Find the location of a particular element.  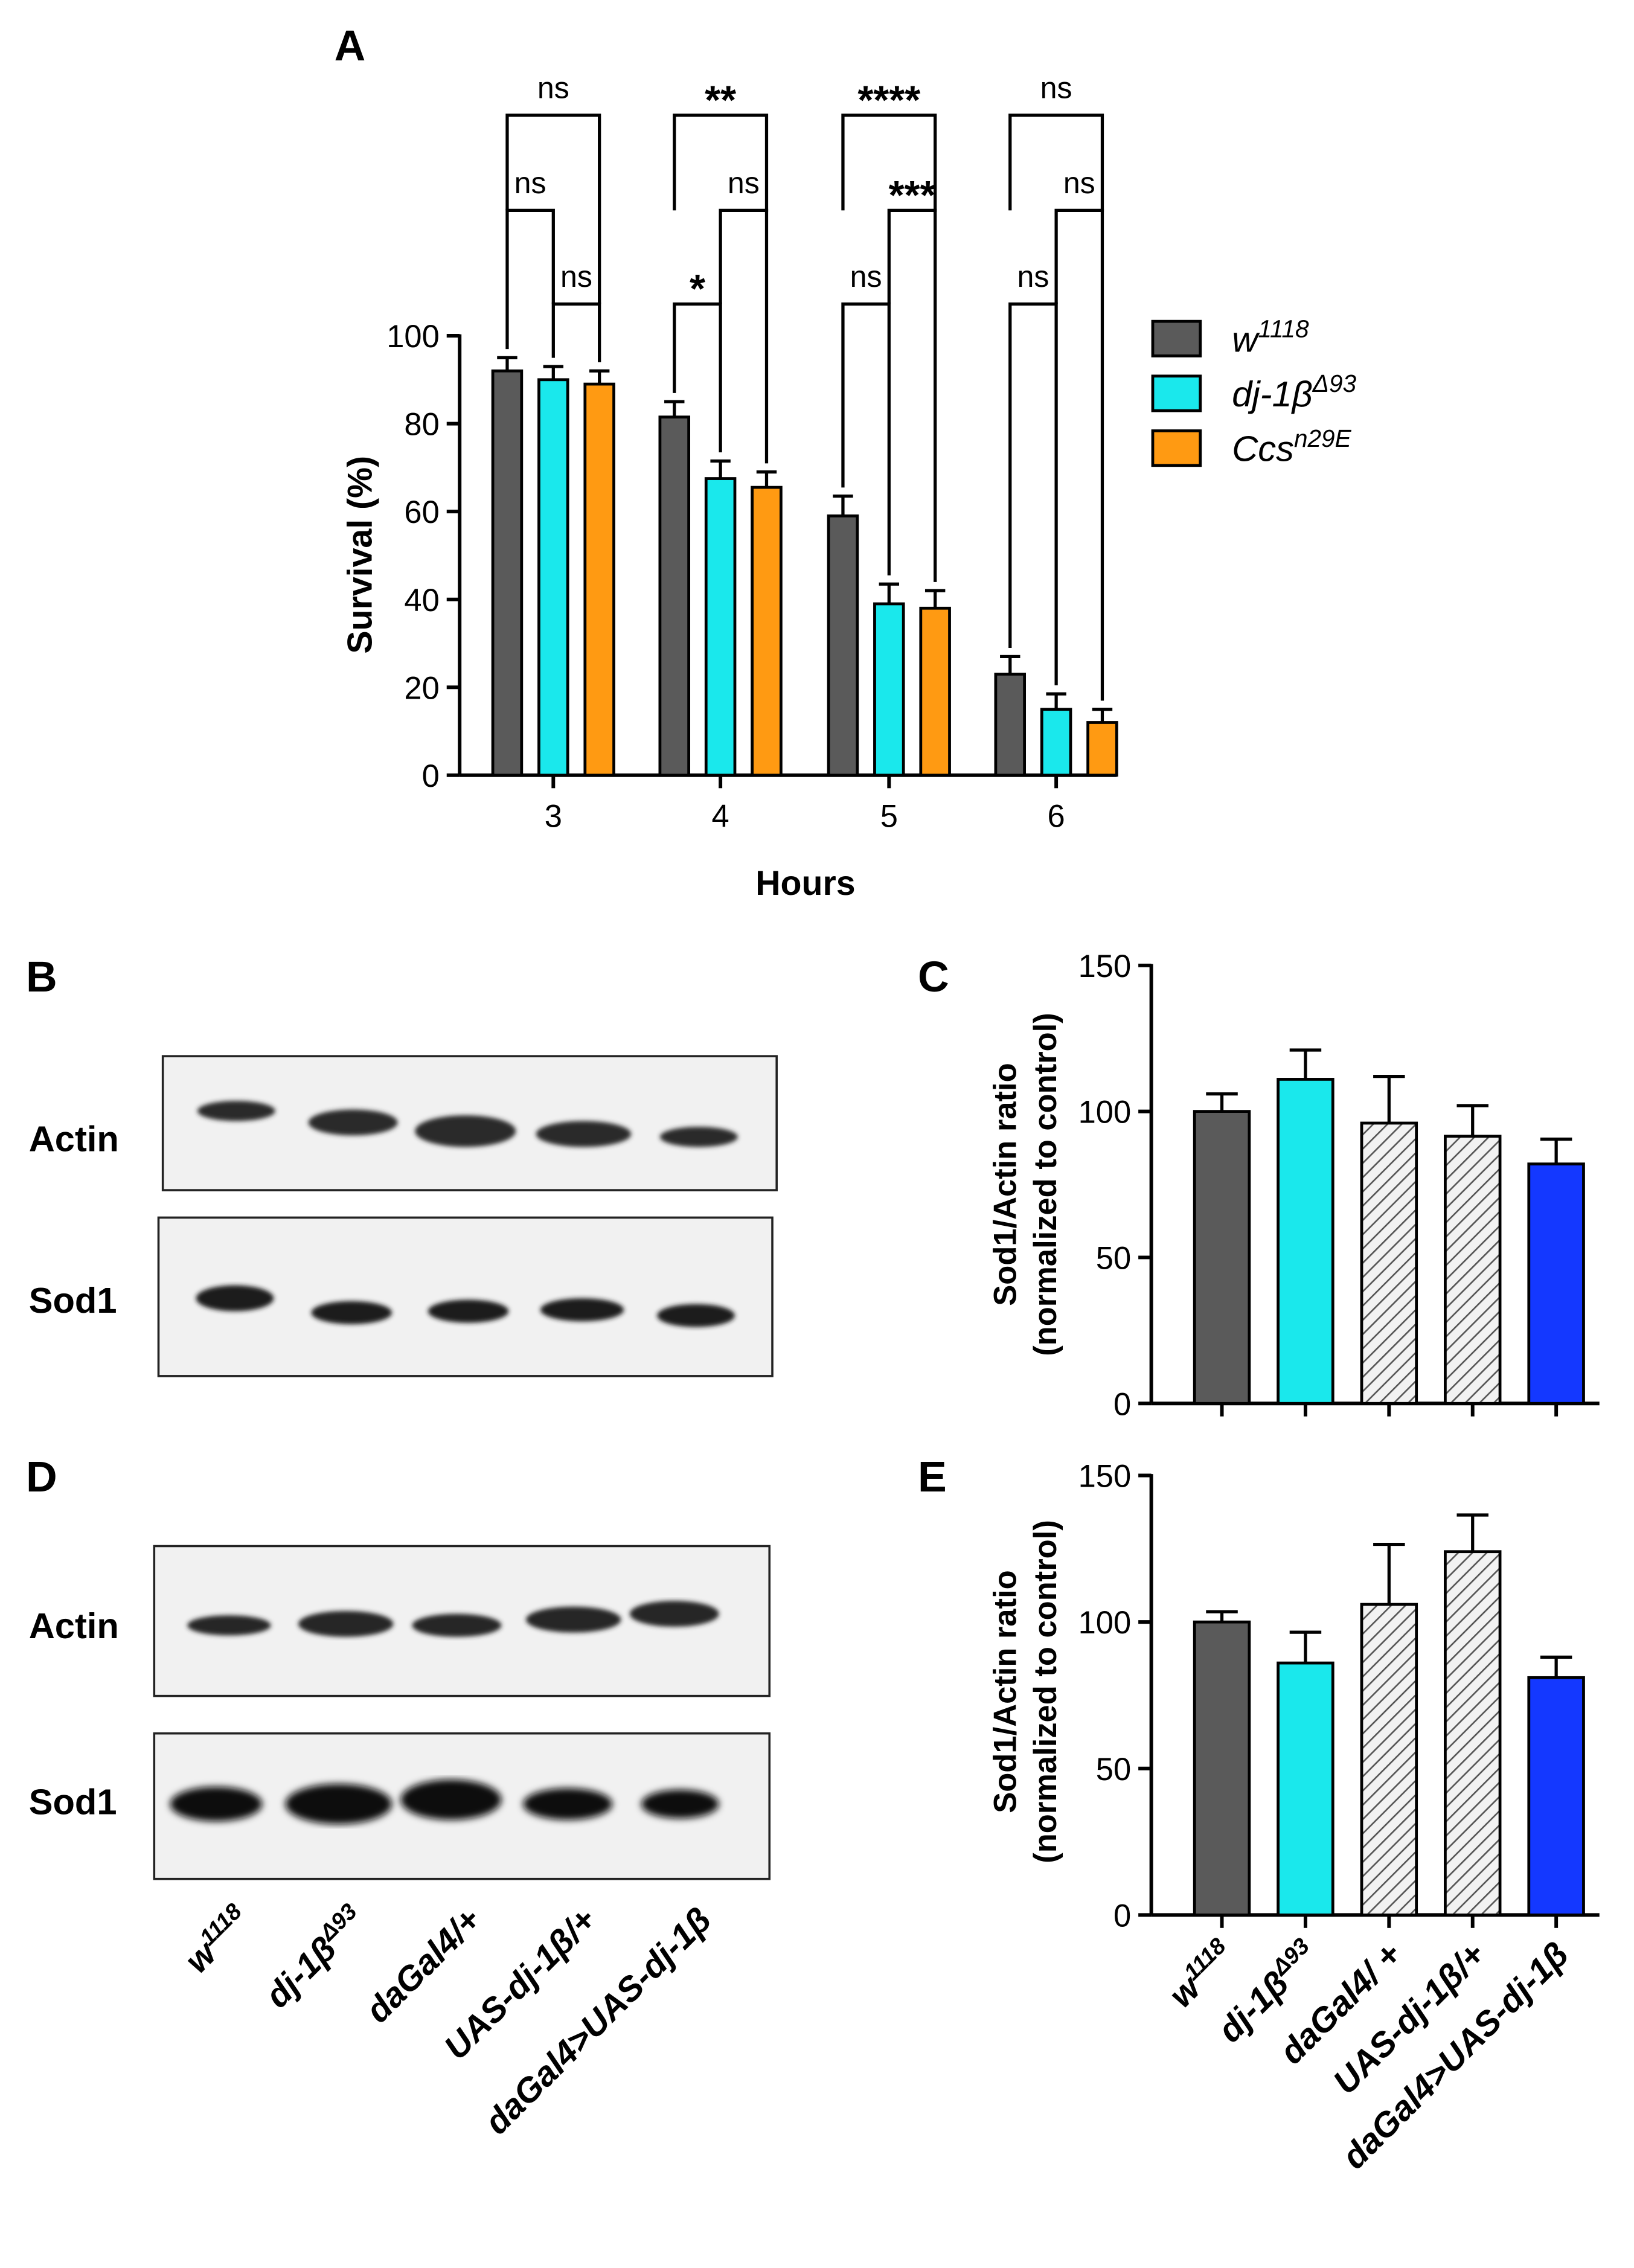

significance-label: *** is located at coordinates (912, 195).